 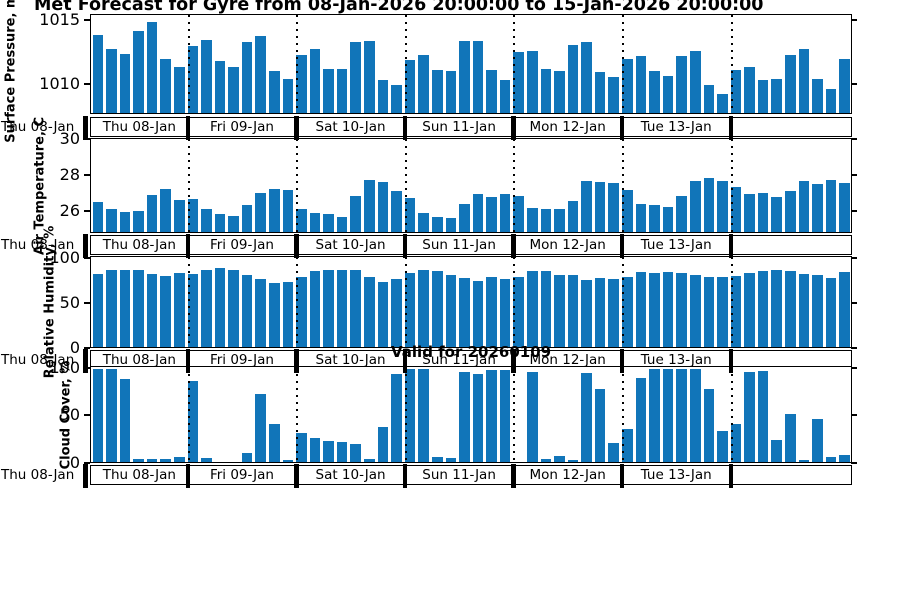 What do you see at coordinates (567, 127) in the screenshot?
I see `day-section-label: Mon 12-Jan` at bounding box center [567, 127].